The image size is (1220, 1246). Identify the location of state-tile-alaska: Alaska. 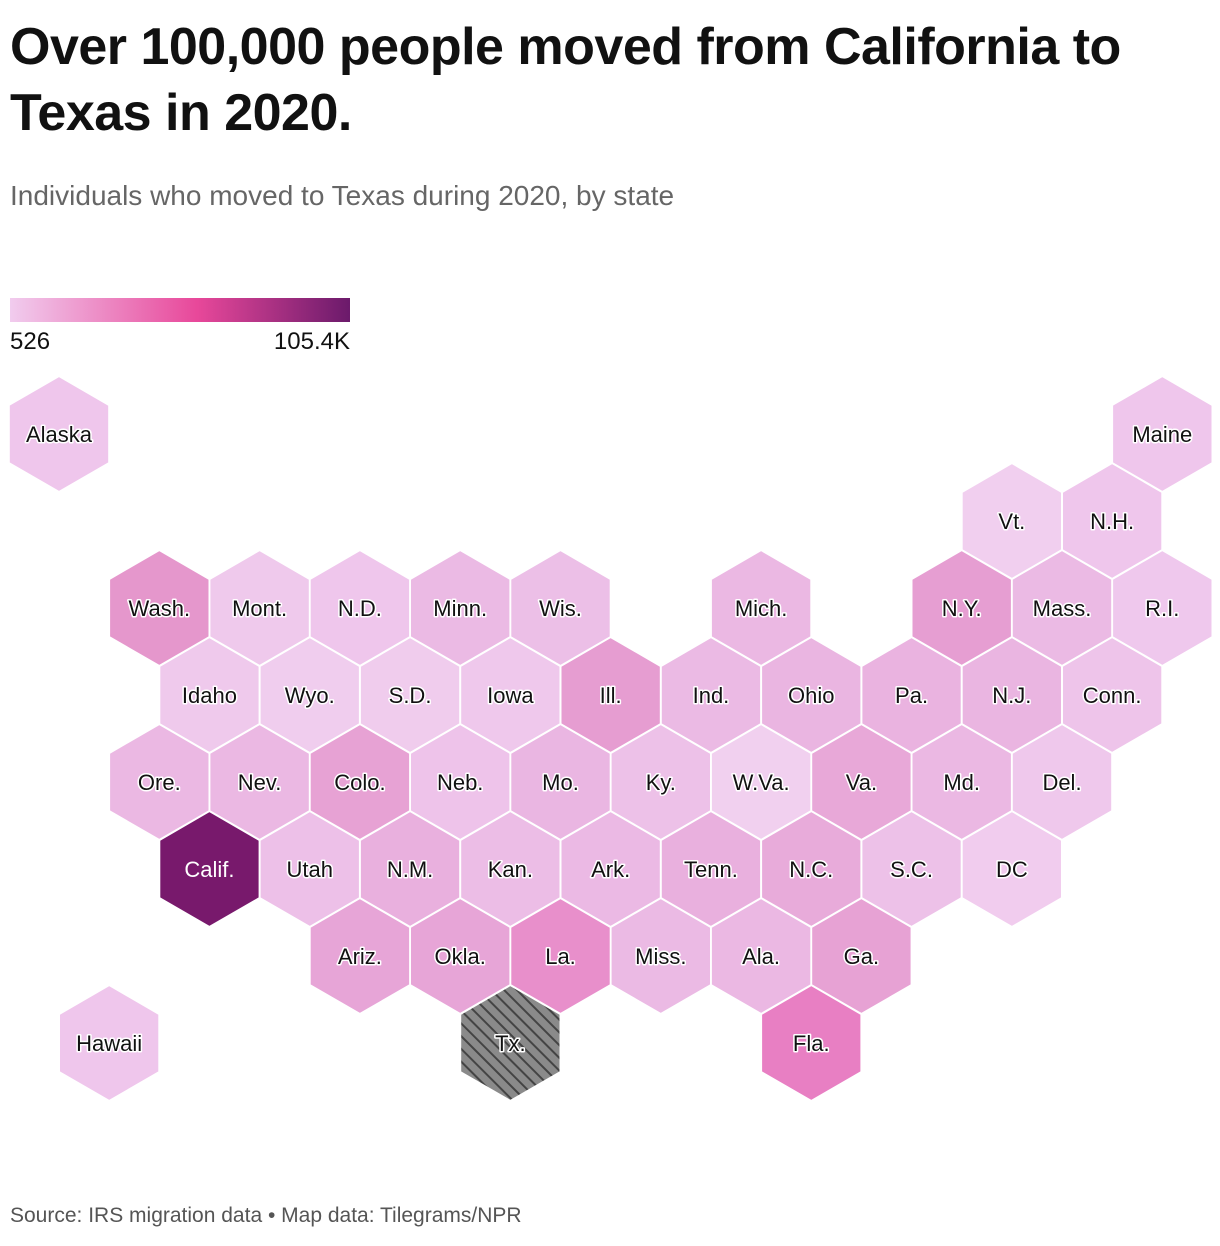
(59, 434).